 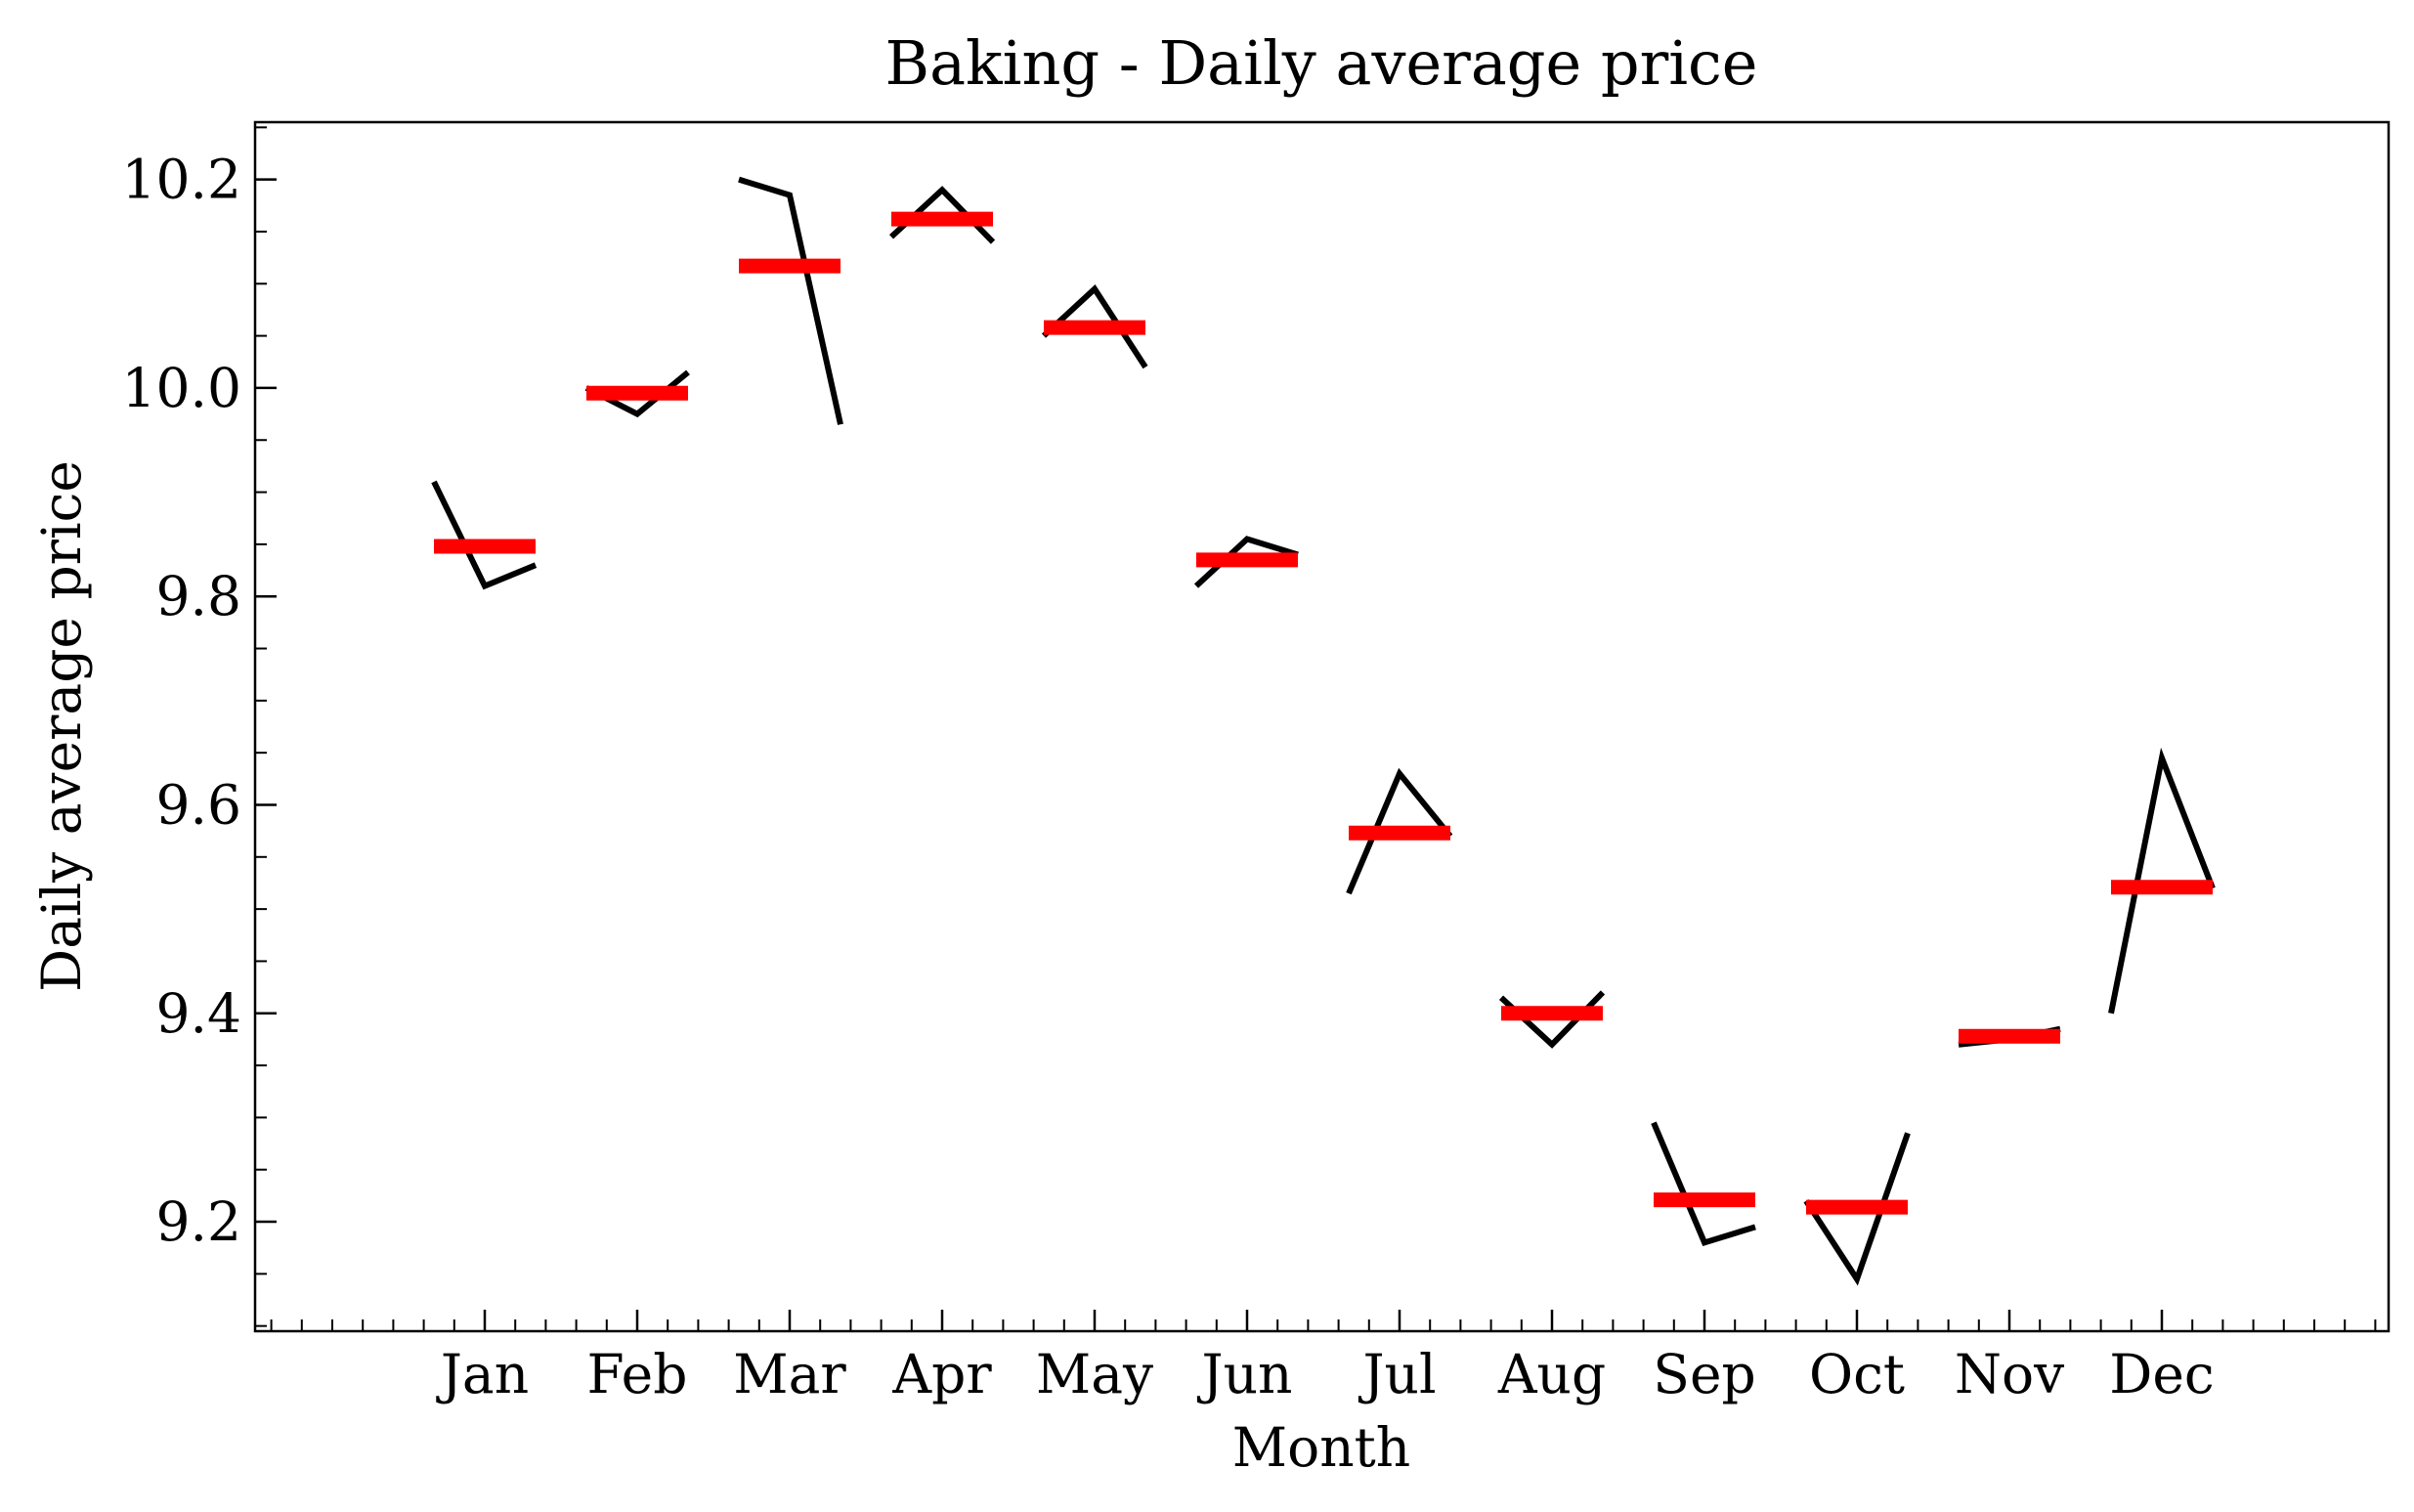 I want to click on y-tick-label: 9.2, so click(x=198, y=1221).